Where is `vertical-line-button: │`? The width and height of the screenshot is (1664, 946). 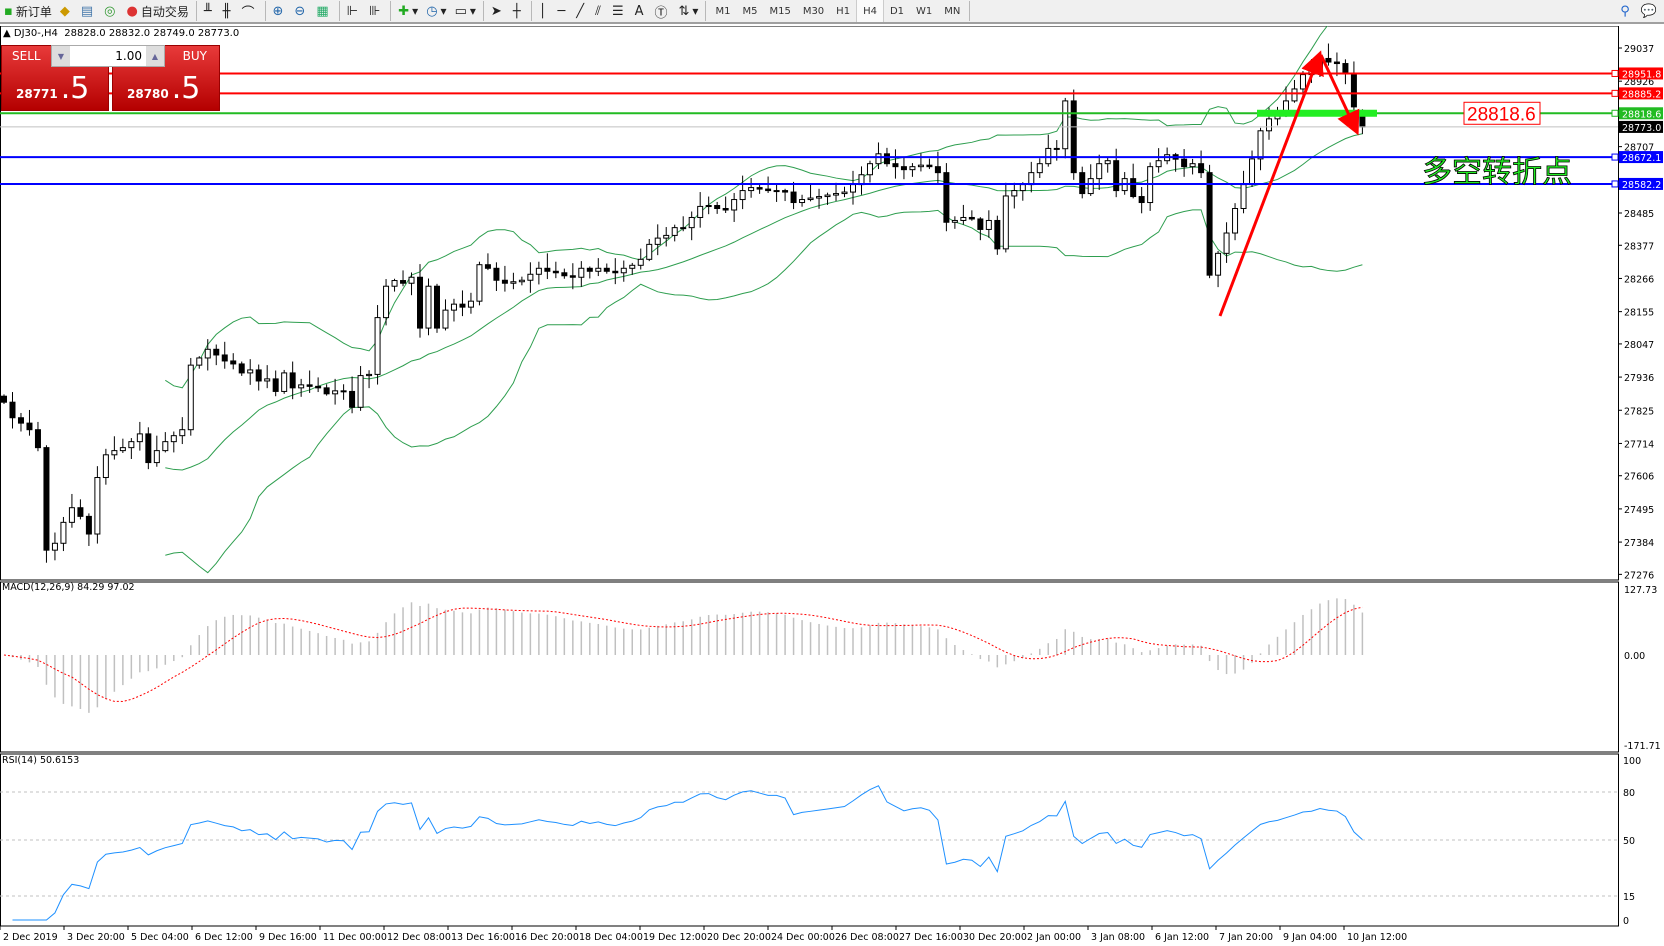 vertical-line-button: │ is located at coordinates (544, 11).